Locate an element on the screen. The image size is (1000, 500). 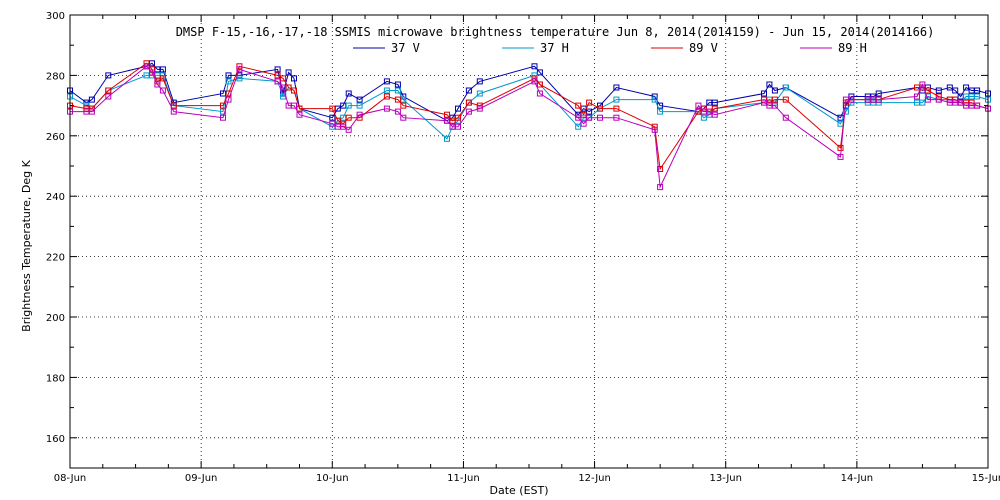
legend-entry-37-h: 37 H is located at coordinates (535, 48).